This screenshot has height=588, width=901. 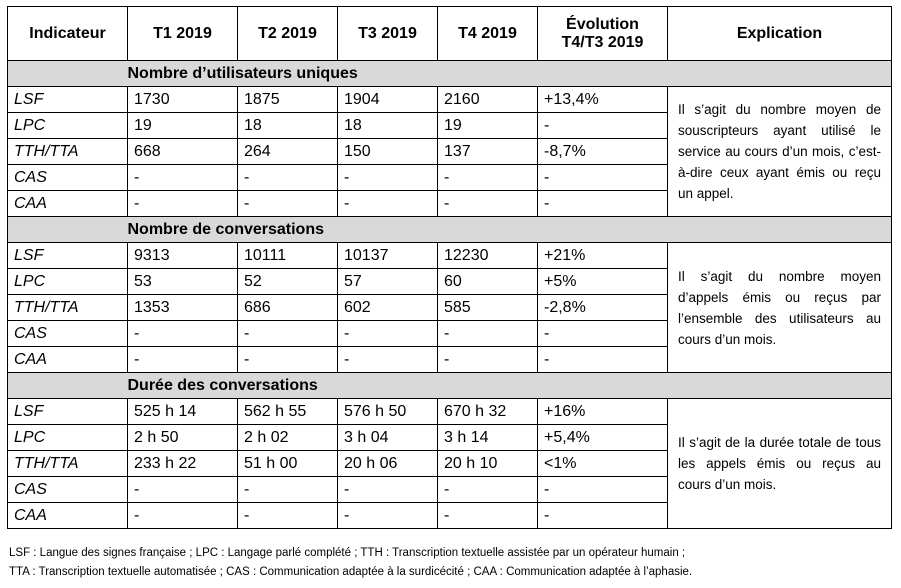 What do you see at coordinates (182, 307) in the screenshot?
I see `value-cell: 1353` at bounding box center [182, 307].